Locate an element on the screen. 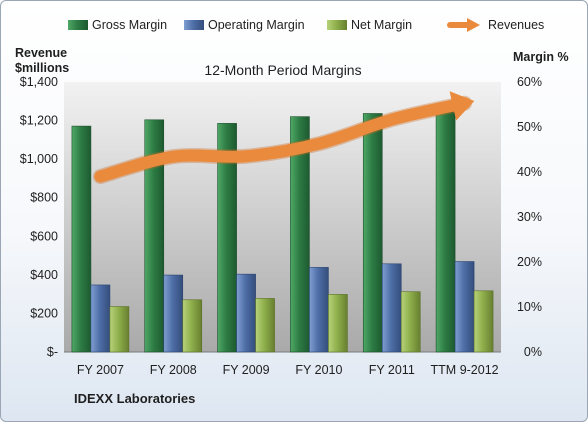  right-tick-label: 30% is located at coordinates (529, 217).